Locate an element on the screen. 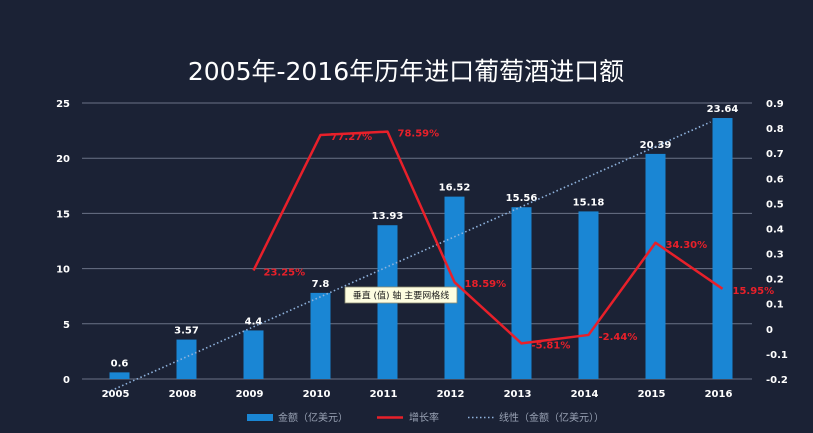 The height and width of the screenshot is (433, 813). growth-rate-label: 18.59% is located at coordinates (486, 284).